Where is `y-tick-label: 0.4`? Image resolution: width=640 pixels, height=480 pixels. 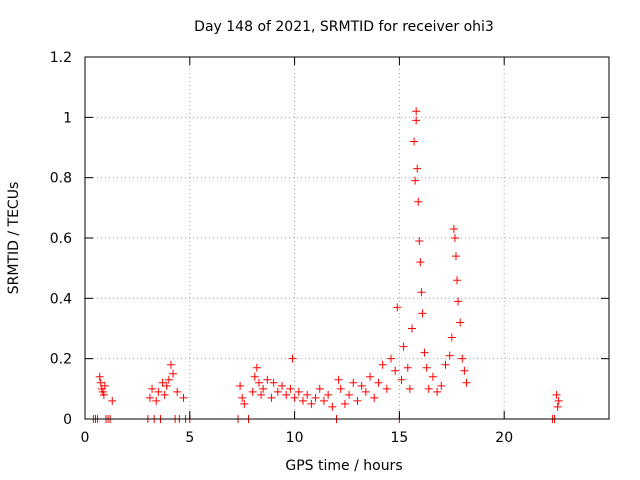 y-tick-label: 0.4 is located at coordinates (61, 299).